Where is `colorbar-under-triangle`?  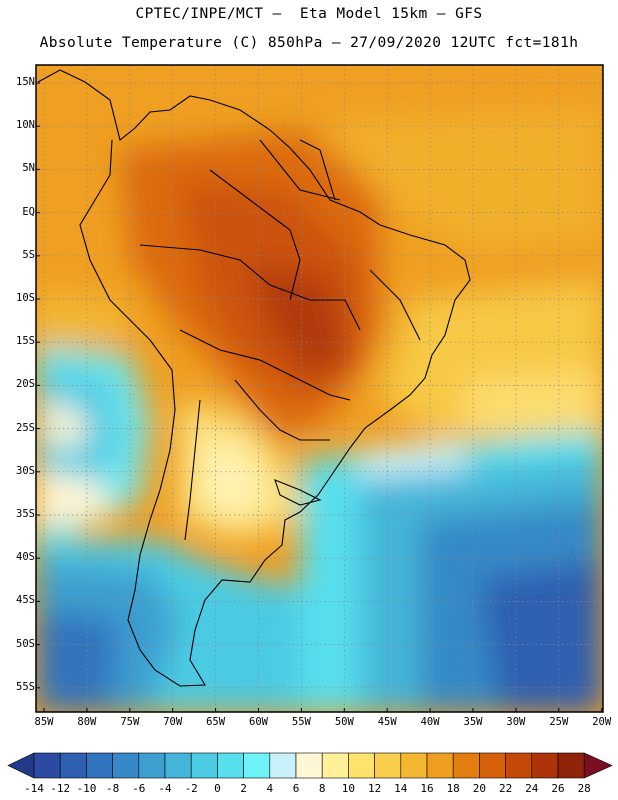
colorbar-under-triangle is located at coordinates (21, 765).